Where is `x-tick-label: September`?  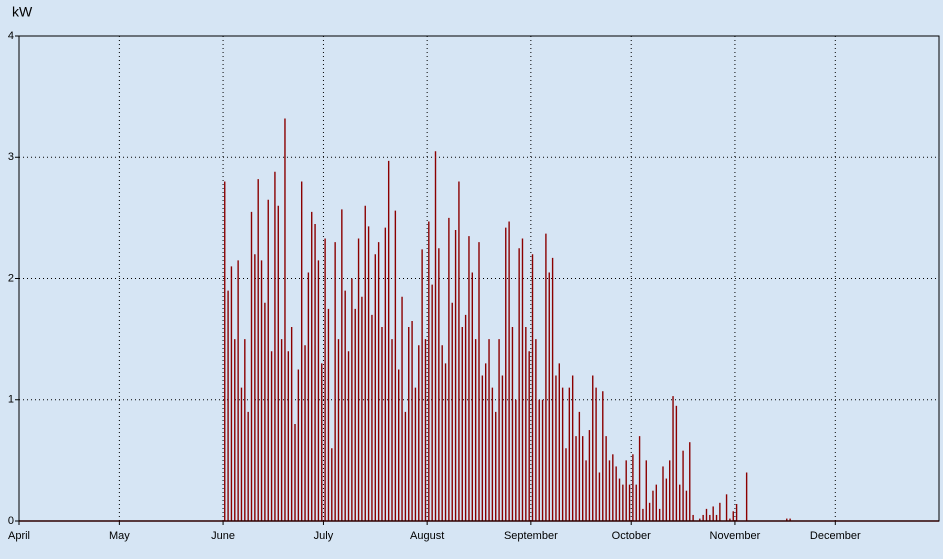
x-tick-label: September is located at coordinates (531, 536).